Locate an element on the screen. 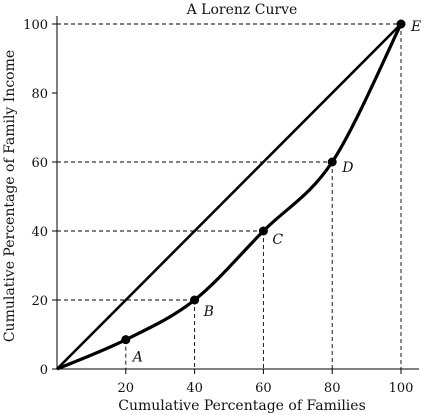  x-axis-title: Cumulative Percentage of Families is located at coordinates (242, 406).